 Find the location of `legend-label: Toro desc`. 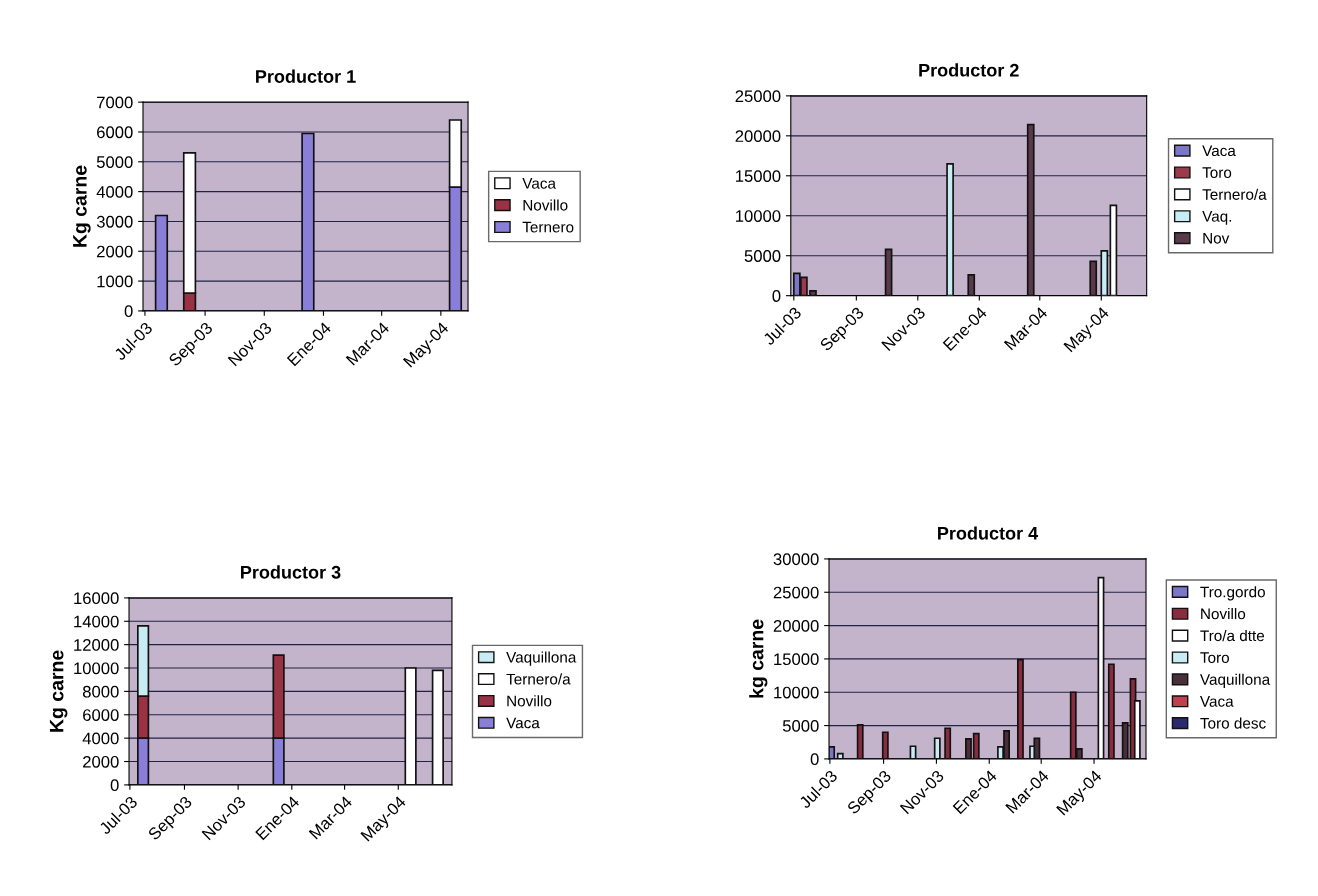

legend-label: Toro desc is located at coordinates (1233, 723).